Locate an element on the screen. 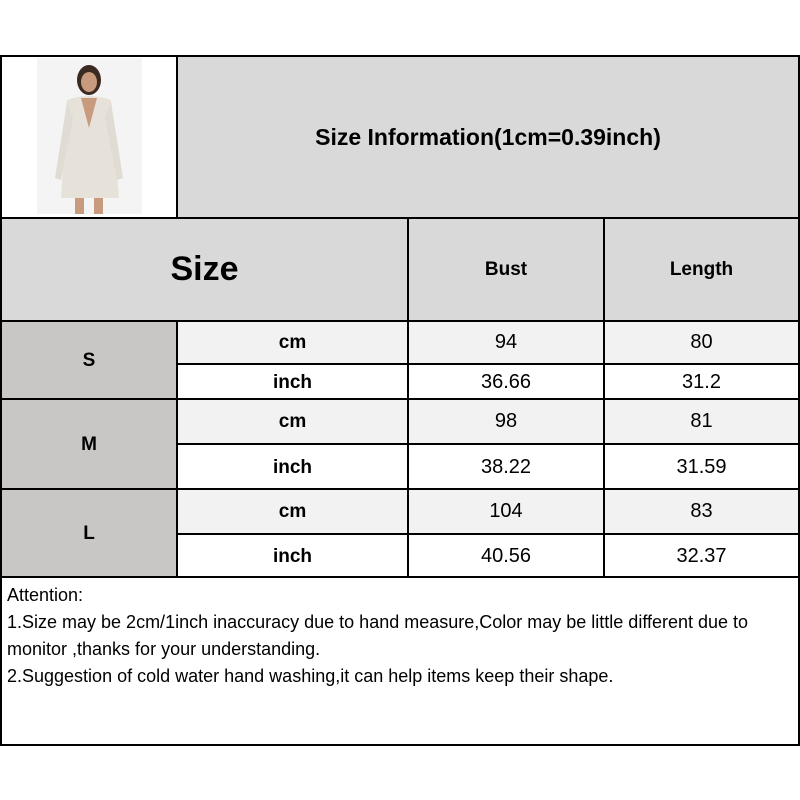 The width and height of the screenshot is (800, 800). bust-value: 36.66 is located at coordinates (506, 382).